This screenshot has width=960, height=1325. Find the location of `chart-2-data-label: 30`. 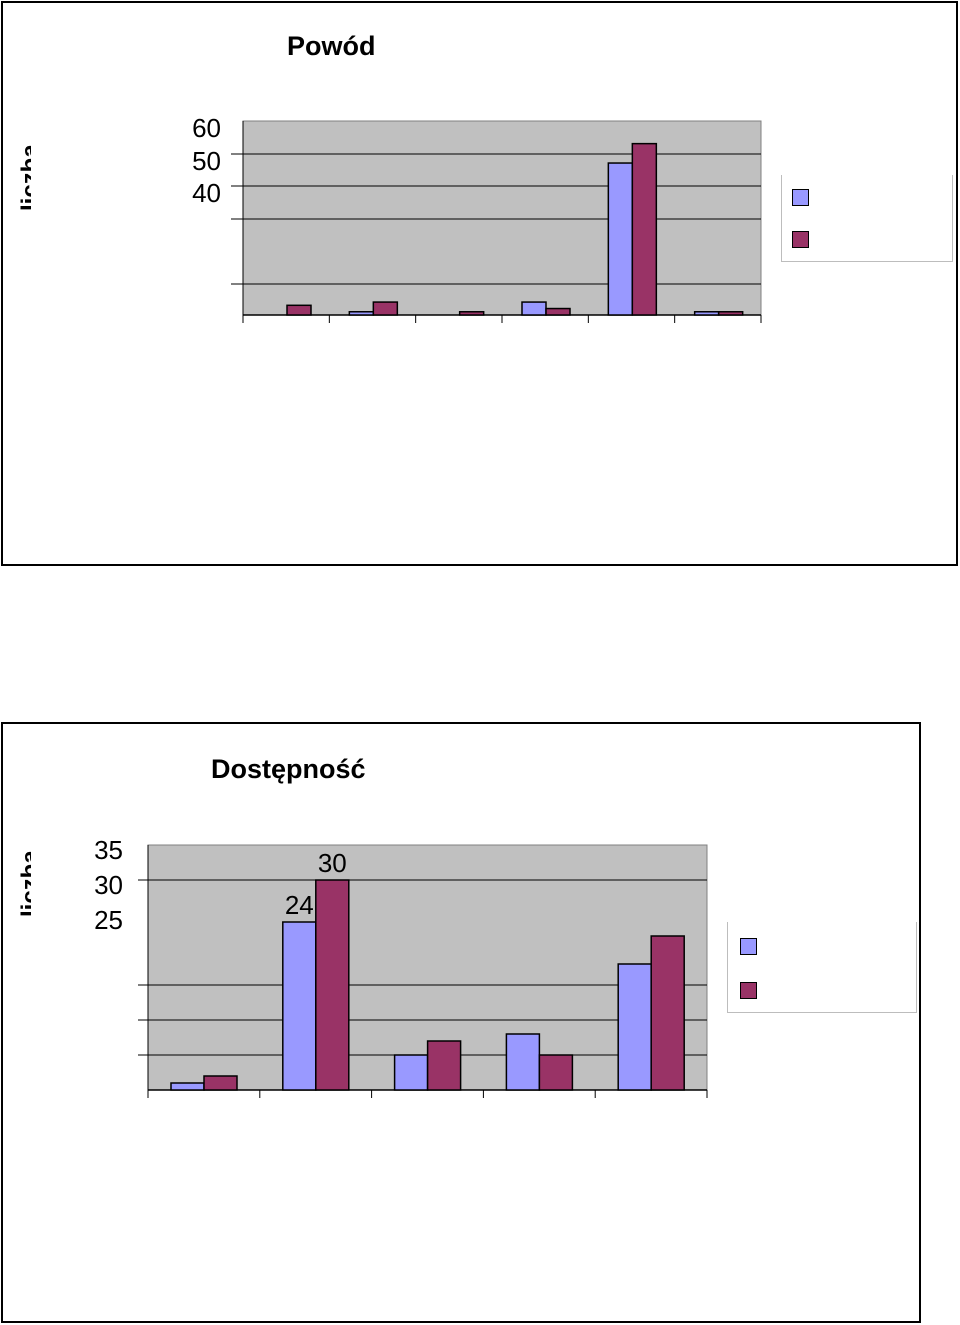

chart-2-data-label: 30 is located at coordinates (332, 863).